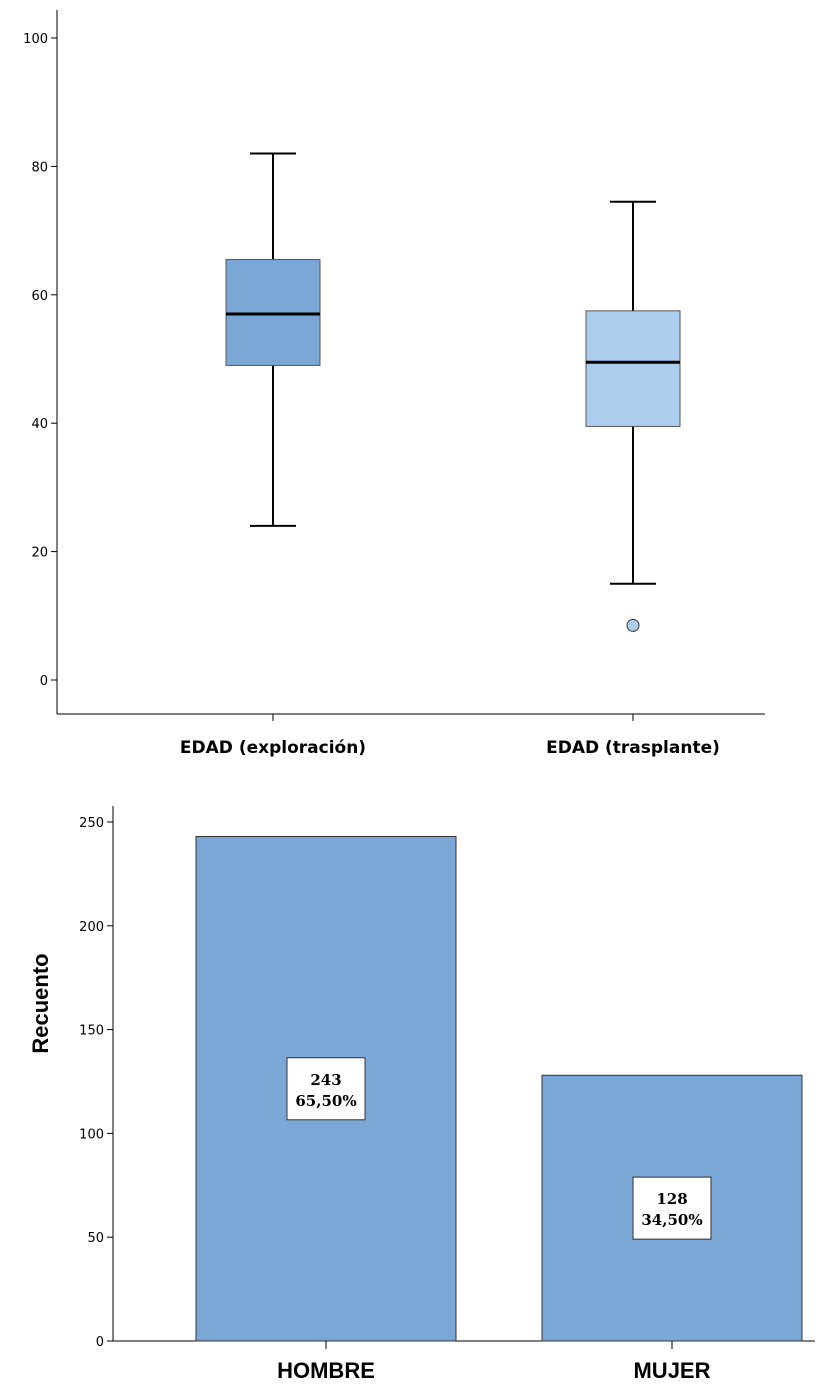  What do you see at coordinates (326, 1370) in the screenshot?
I see `x-category-label: HOMBRE` at bounding box center [326, 1370].